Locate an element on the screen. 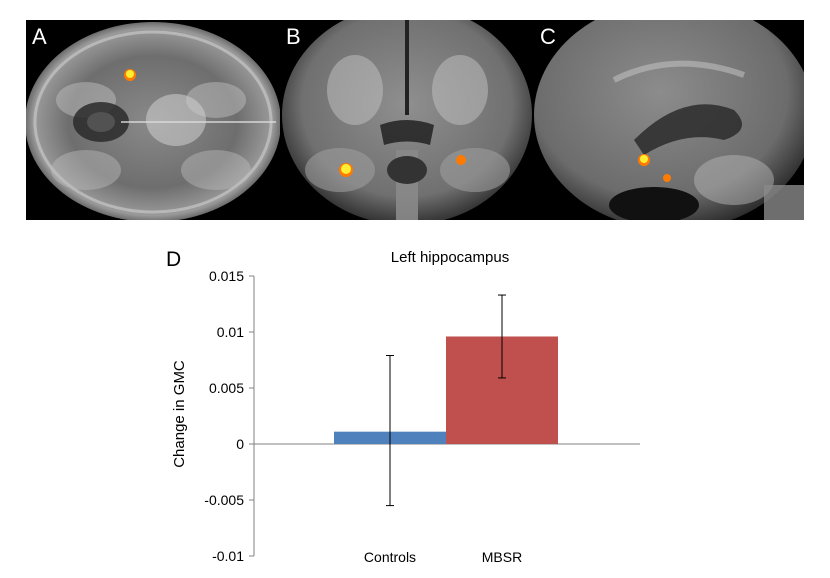 The image size is (830, 578). y-tick-label: 0.01 is located at coordinates (230, 332).